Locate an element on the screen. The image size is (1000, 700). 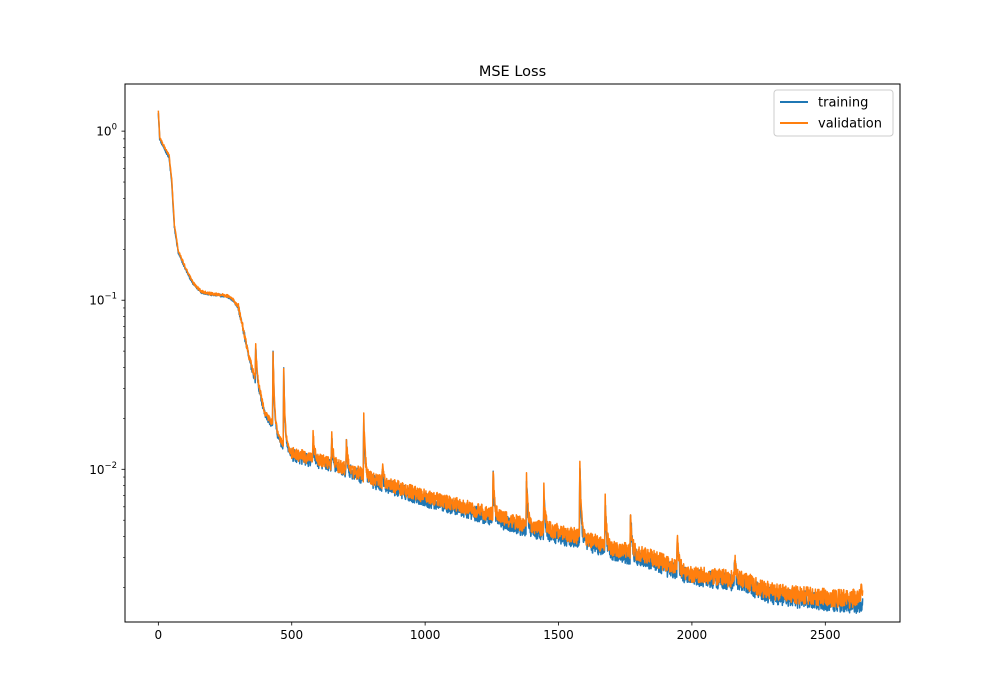
x-axis: 0 500 1000 1500 2000 2500 is located at coordinates (498, 632).